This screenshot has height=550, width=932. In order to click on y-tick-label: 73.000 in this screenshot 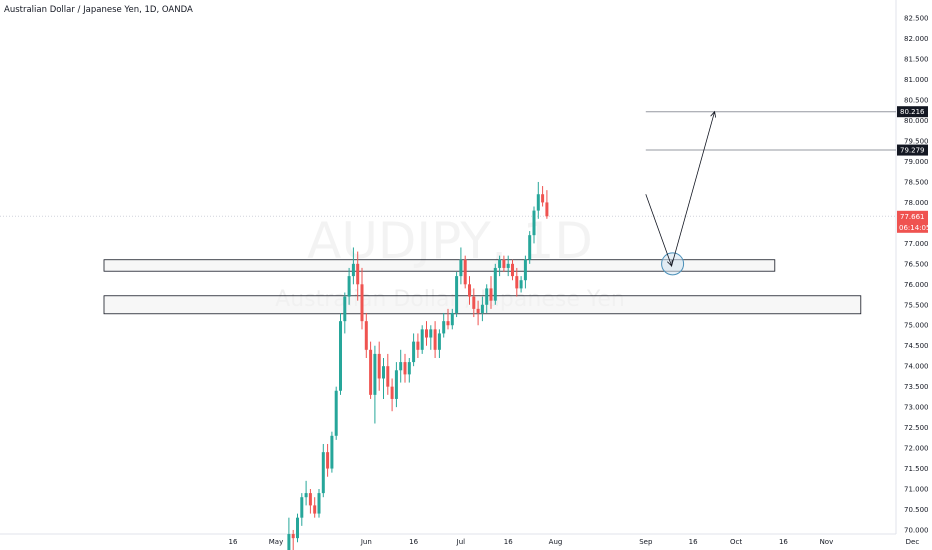, I will do `click(916, 408)`.